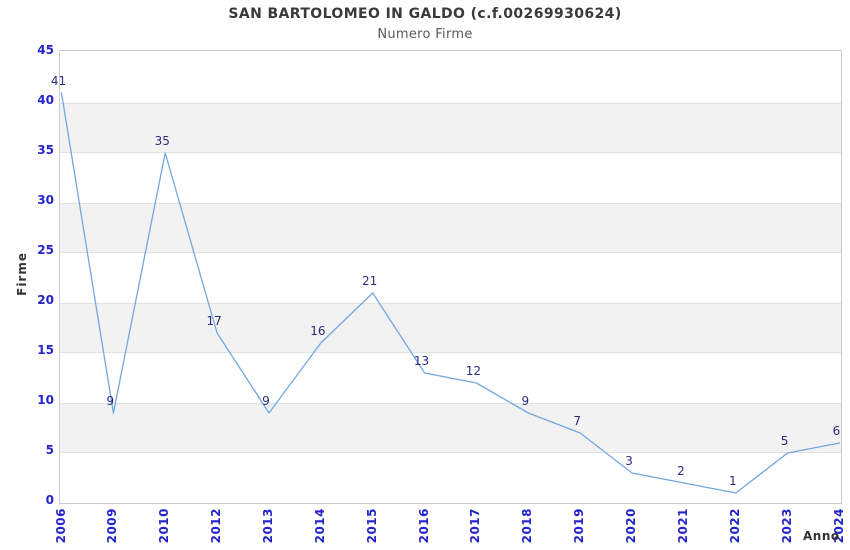  Describe the element at coordinates (162, 141) in the screenshot. I see `point-label: 35` at that location.